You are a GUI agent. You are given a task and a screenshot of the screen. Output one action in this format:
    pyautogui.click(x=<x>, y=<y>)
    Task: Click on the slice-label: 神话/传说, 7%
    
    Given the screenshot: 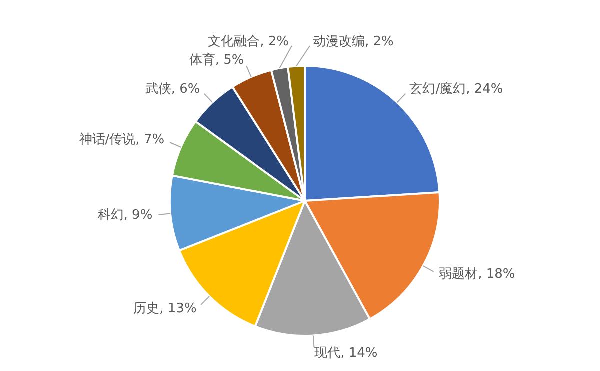 What is the action you would take?
    pyautogui.click(x=122, y=140)
    